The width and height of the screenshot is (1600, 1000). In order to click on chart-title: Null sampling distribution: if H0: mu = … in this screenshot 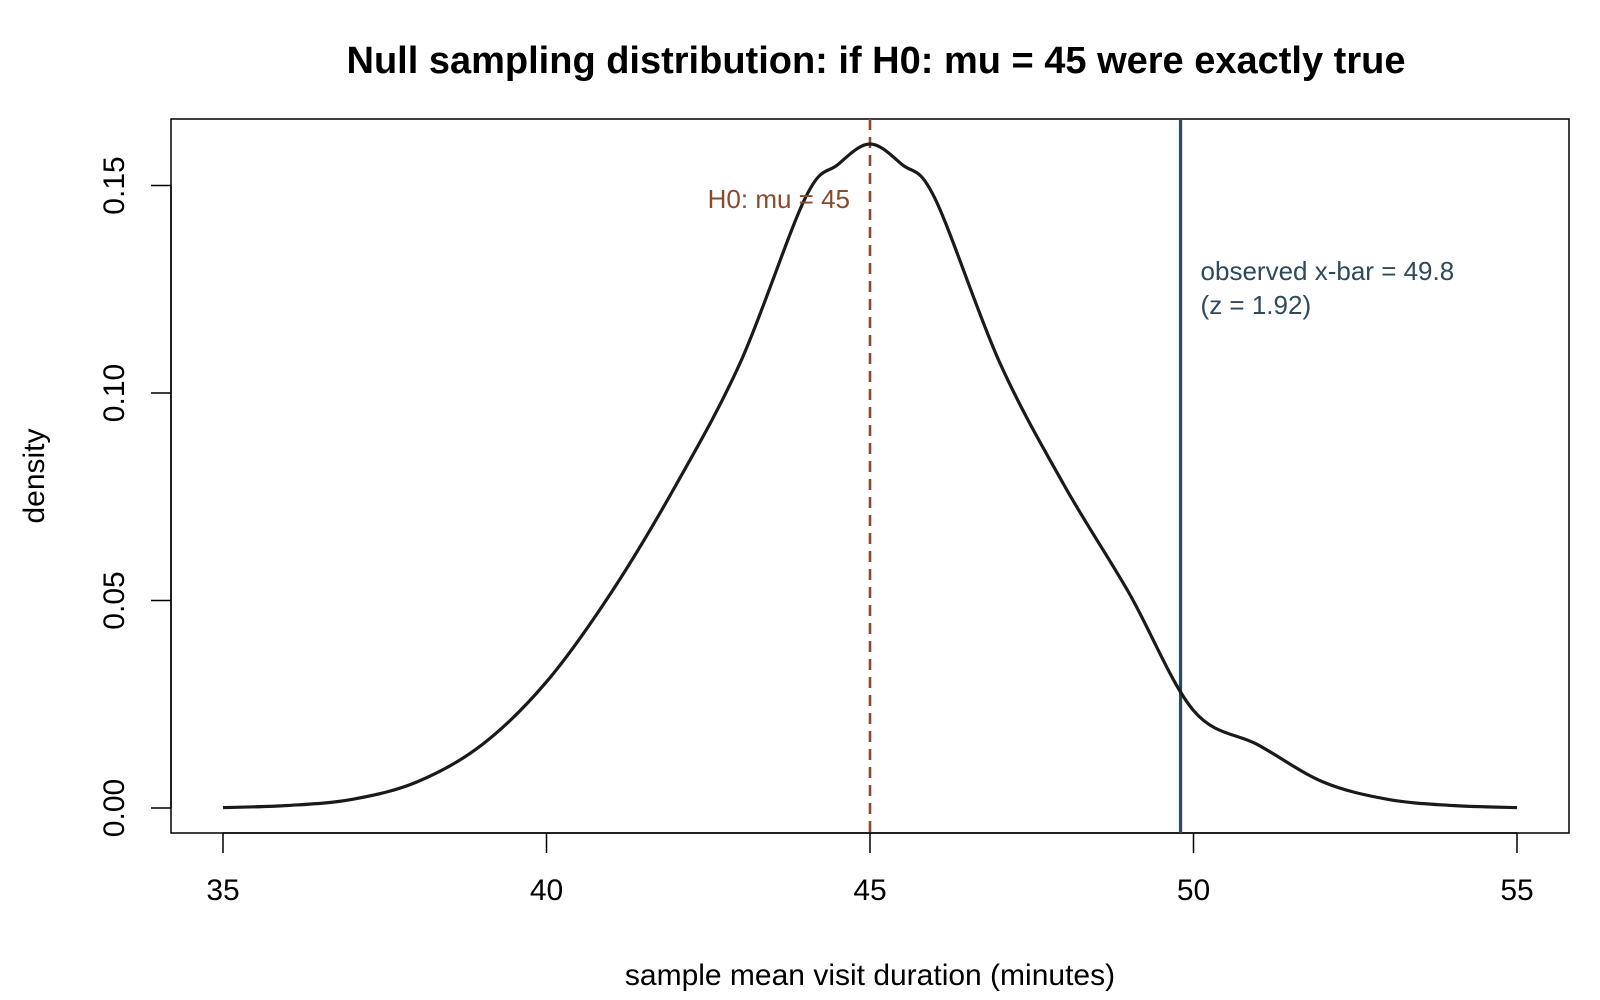, I will do `click(876, 61)`.